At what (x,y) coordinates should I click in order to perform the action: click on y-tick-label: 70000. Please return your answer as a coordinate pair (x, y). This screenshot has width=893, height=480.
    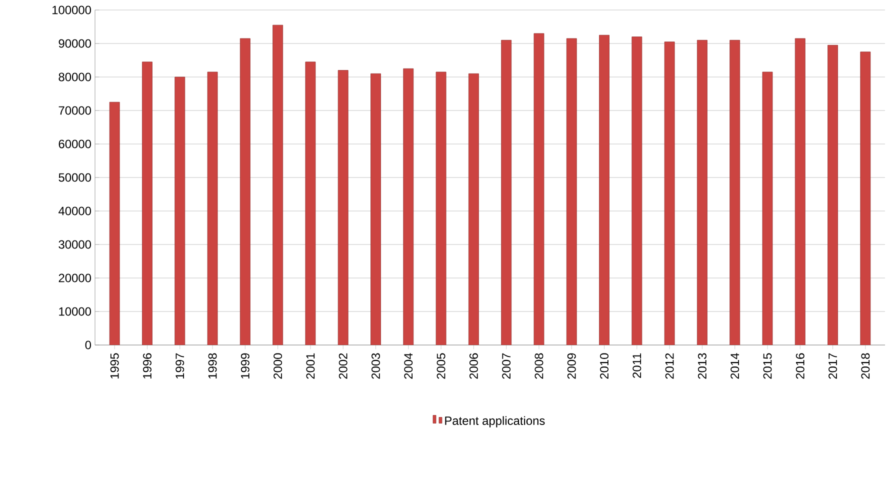
    Looking at the image, I should click on (75, 110).